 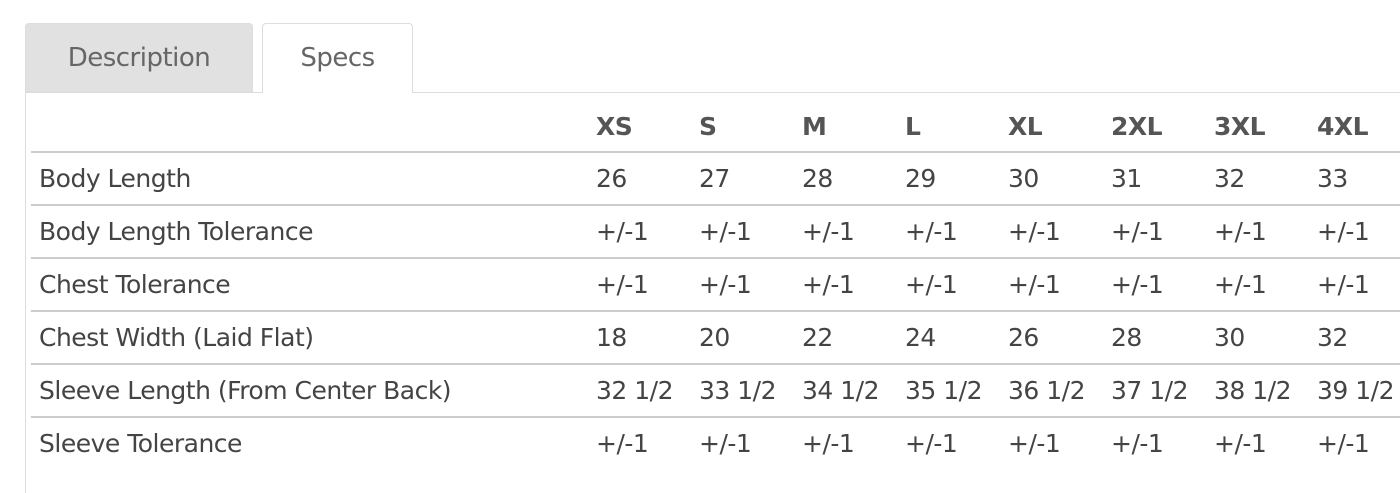 What do you see at coordinates (1059, 390) in the screenshot?
I see `cell-value: 36 1/2` at bounding box center [1059, 390].